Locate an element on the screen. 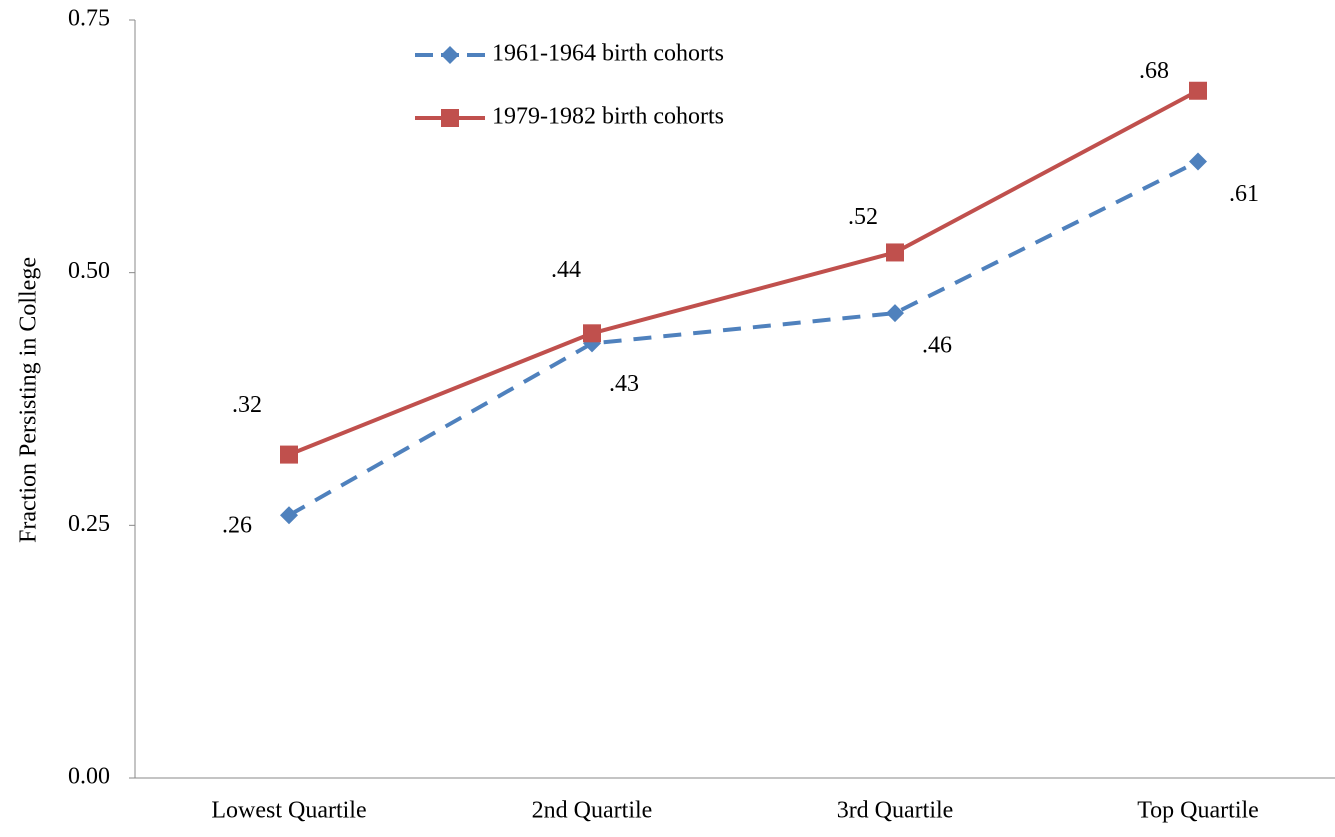 This screenshot has height=837, width=1335. y-tick-label: 0.50 is located at coordinates (89, 271).